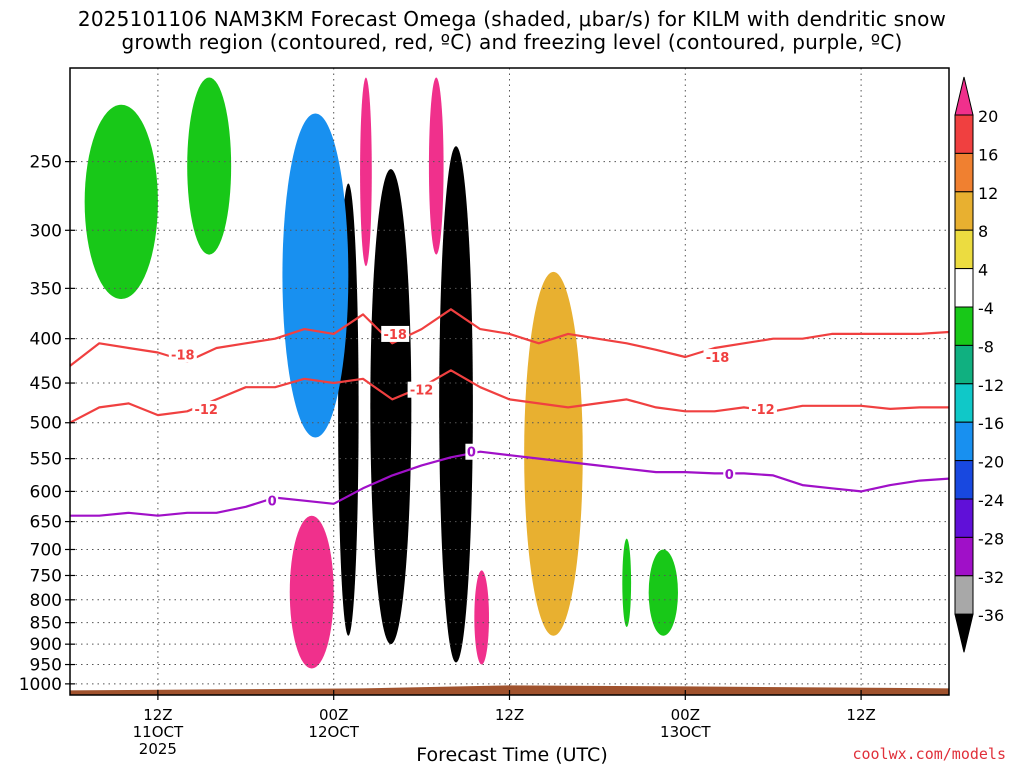  I want to click on y-tick-label: 350, so click(46, 289).